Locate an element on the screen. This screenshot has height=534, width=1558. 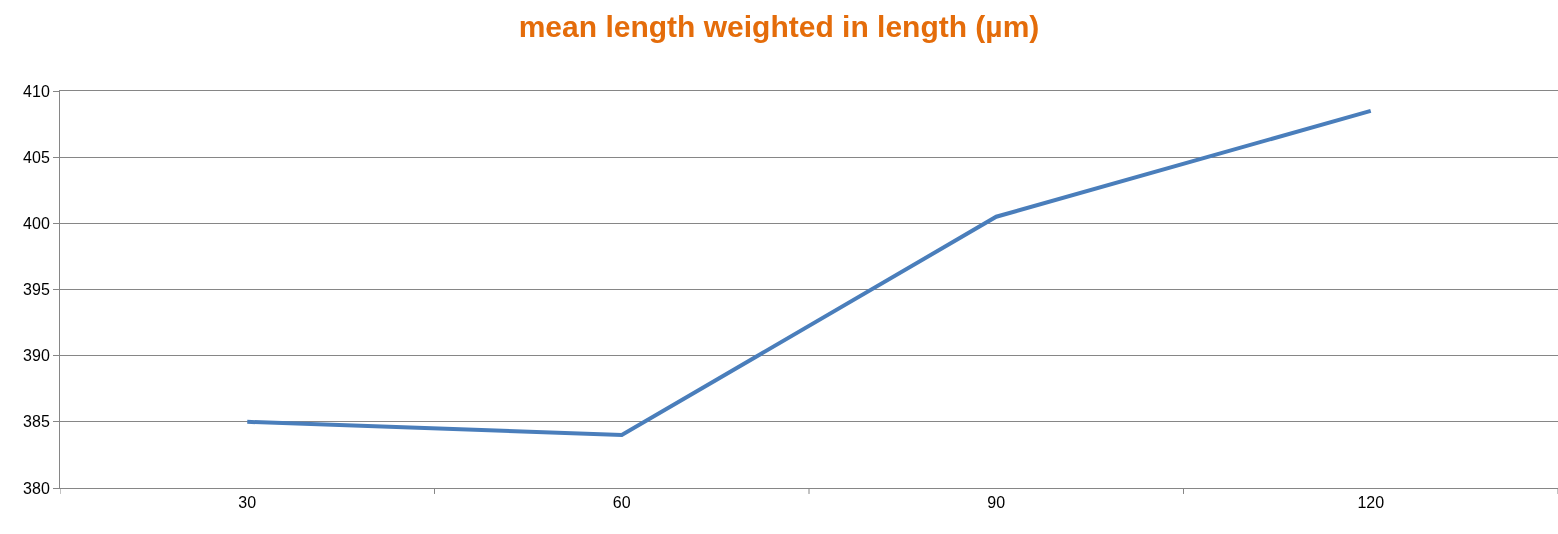
chart-title: mean length weighted in length (µm) is located at coordinates (779, 27).